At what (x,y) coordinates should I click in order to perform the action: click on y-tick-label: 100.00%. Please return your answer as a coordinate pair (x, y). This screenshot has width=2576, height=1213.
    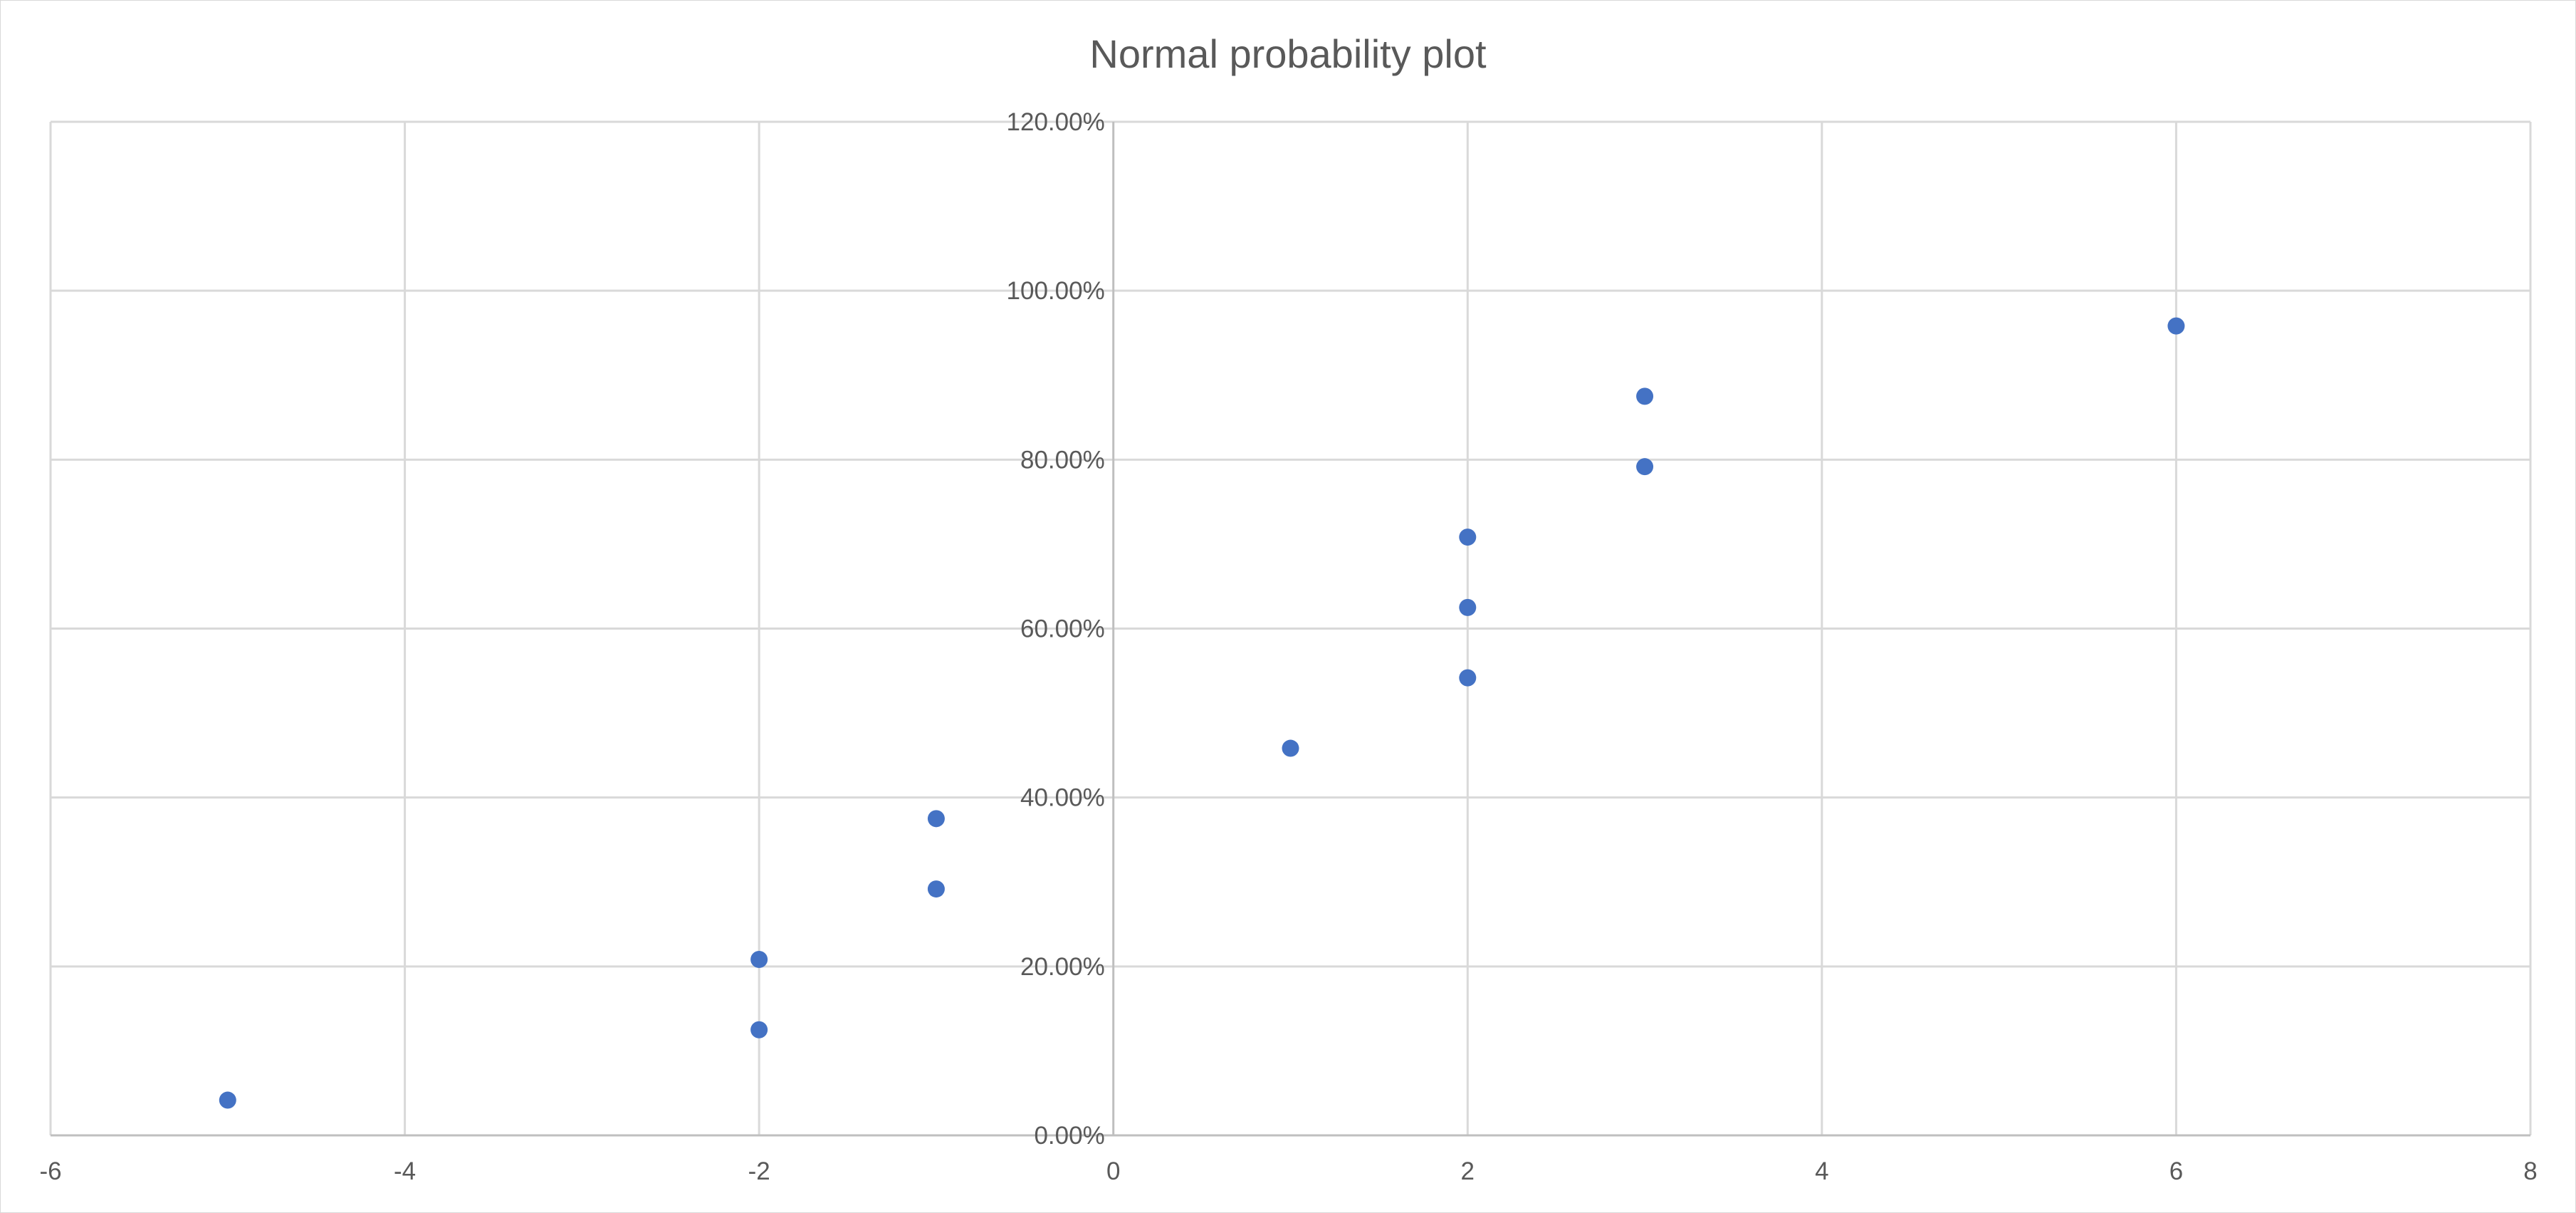
    Looking at the image, I should click on (1056, 291).